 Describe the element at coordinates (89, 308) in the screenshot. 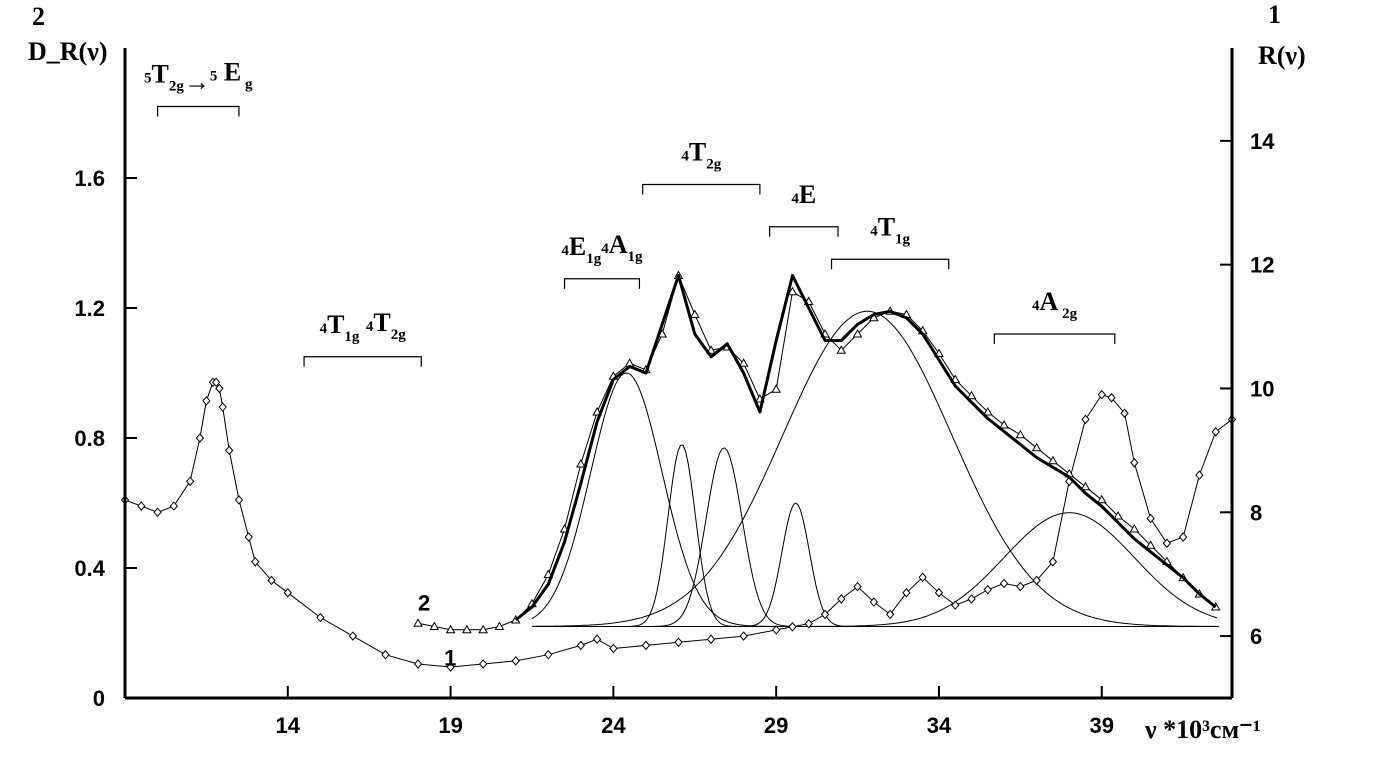

I see `left-y-tick-label: 1.2` at that location.